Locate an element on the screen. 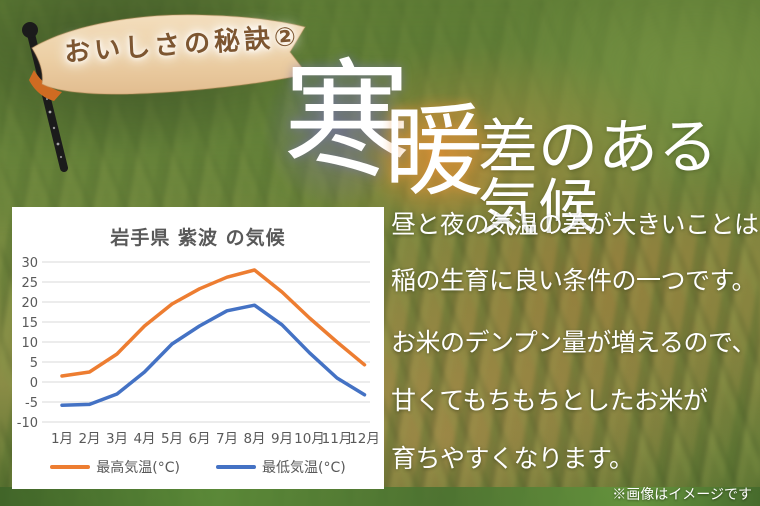 Image resolution: width=760 pixels, height=506 pixels. svg-text: 5 is located at coordinates (34, 363).